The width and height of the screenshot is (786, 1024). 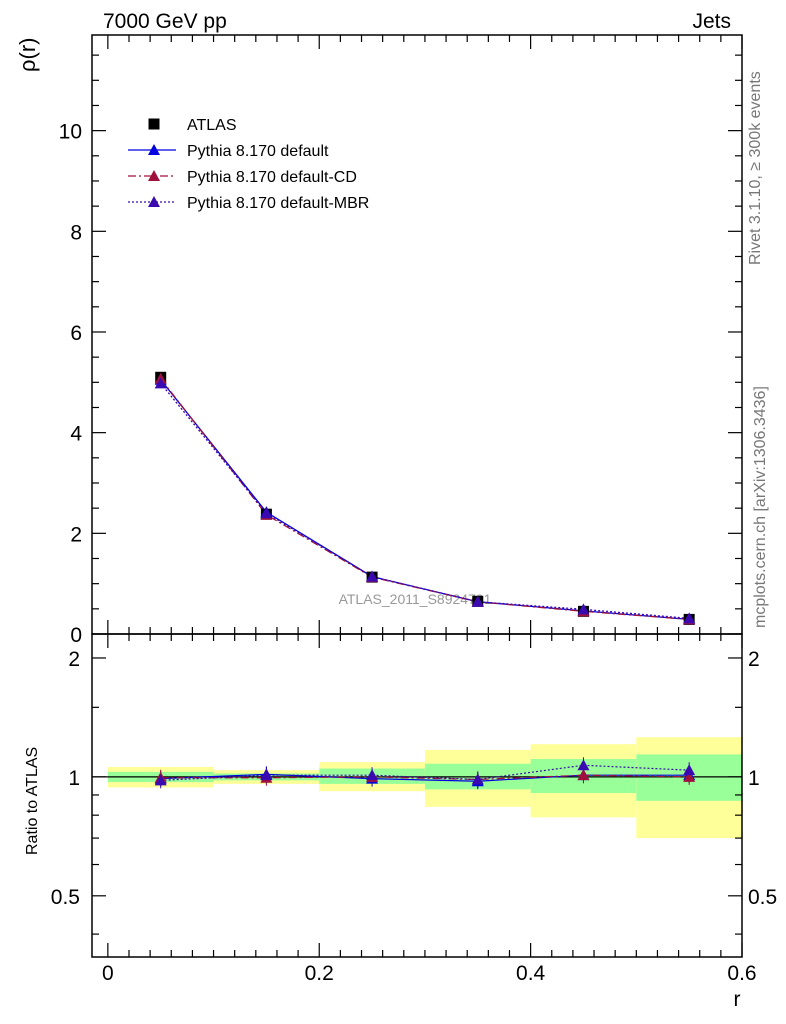 I want to click on legend-label: ATLAS, so click(x=212, y=125).